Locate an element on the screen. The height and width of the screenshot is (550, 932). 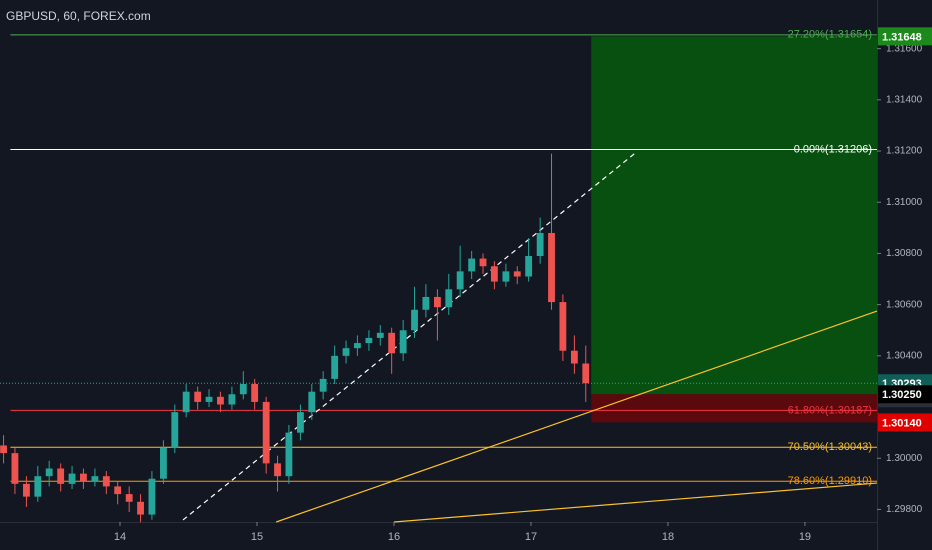
y-tick-label: 1.30000 is located at coordinates (904, 458).